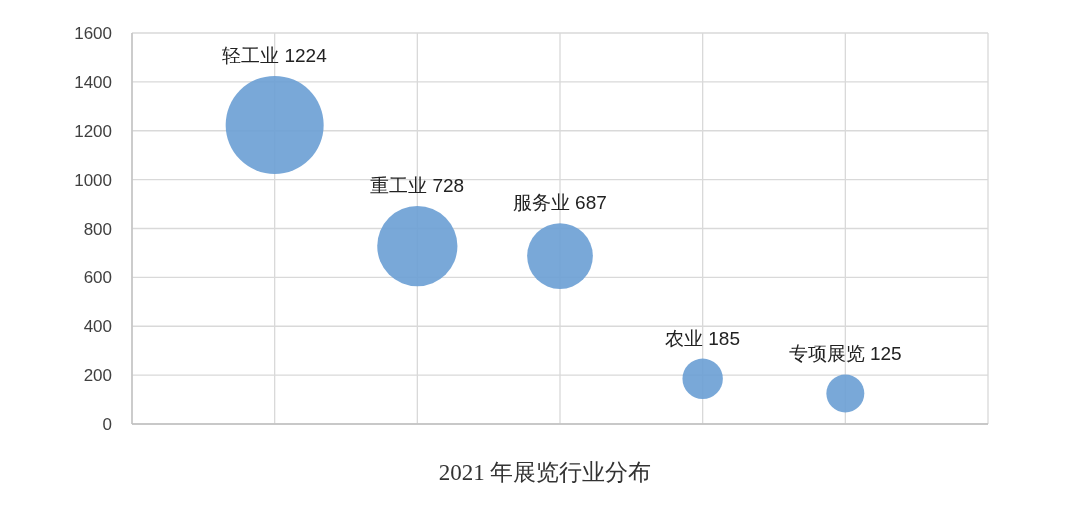 This screenshot has width=1080, height=510. What do you see at coordinates (542, 203) in the screenshot?
I see `x-tick-label: 服务业` at bounding box center [542, 203].